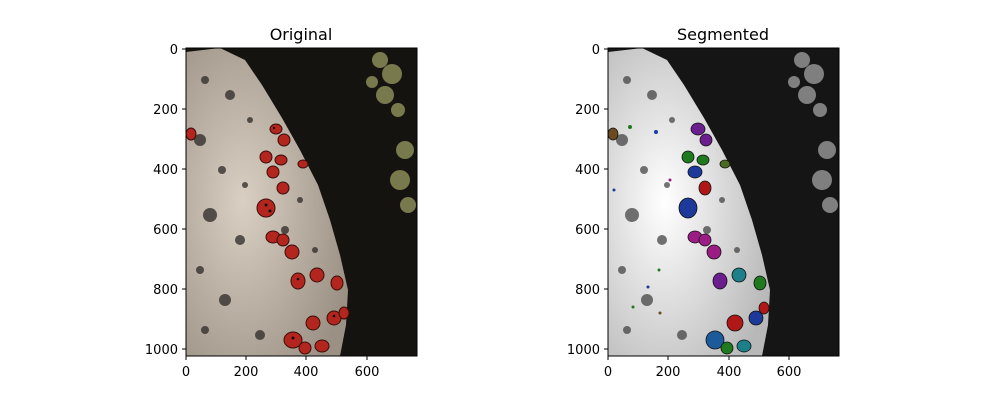 This screenshot has width=1000, height=400. Describe the element at coordinates (281, 368) in the screenshot. I see `x-axis-original: 0 200 400 600` at that location.